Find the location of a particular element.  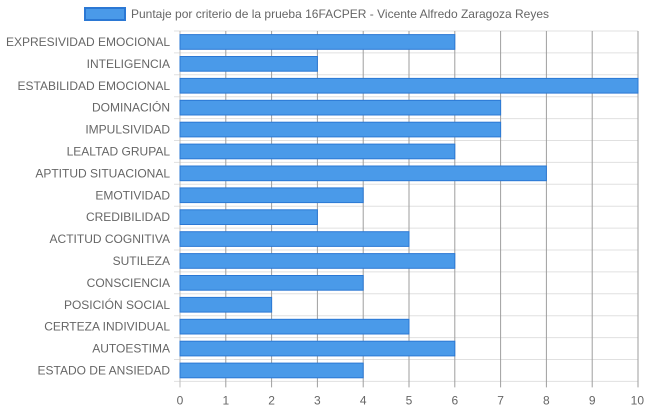

category-label: LEALTAD GRUPAL is located at coordinates (119, 151).